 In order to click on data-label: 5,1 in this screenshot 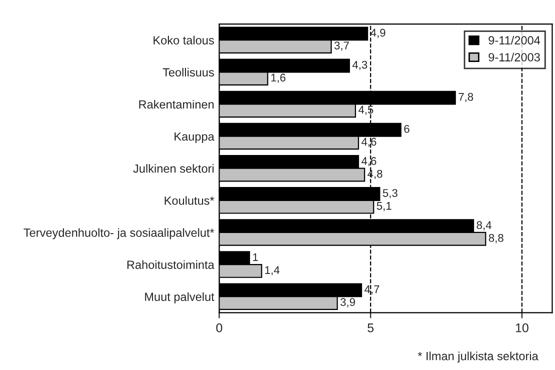, I will do `click(384, 207)`.